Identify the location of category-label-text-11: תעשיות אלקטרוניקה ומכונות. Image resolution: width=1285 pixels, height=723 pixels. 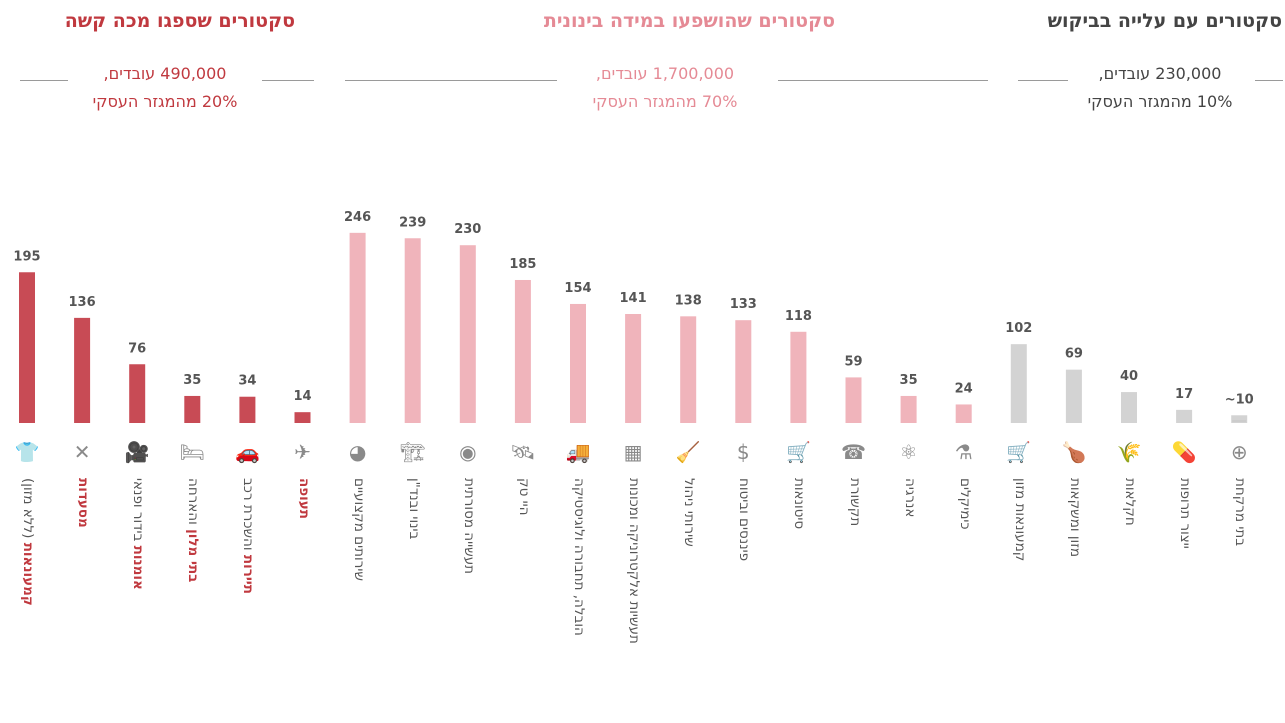
(634, 561).